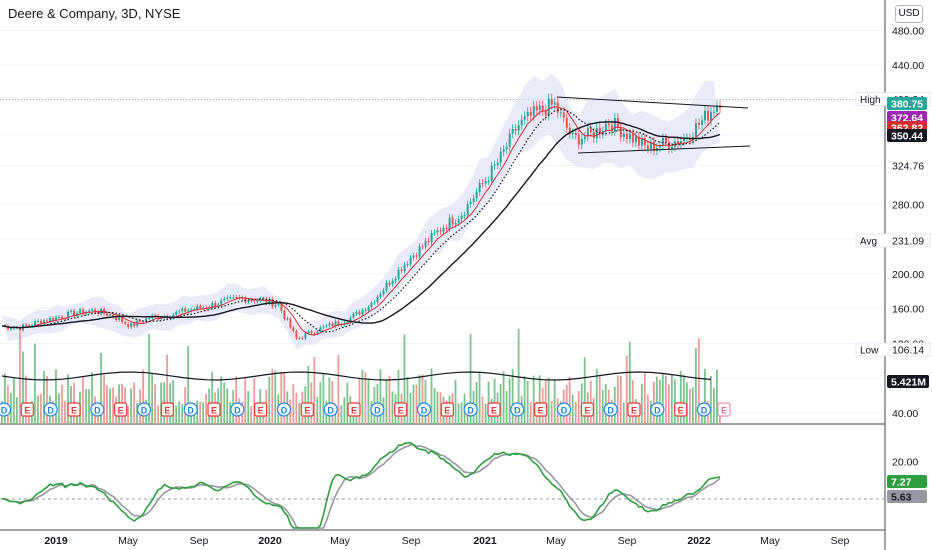 This screenshot has height=550, width=932. I want to click on earnings-marker-upcoming: E, so click(724, 409).